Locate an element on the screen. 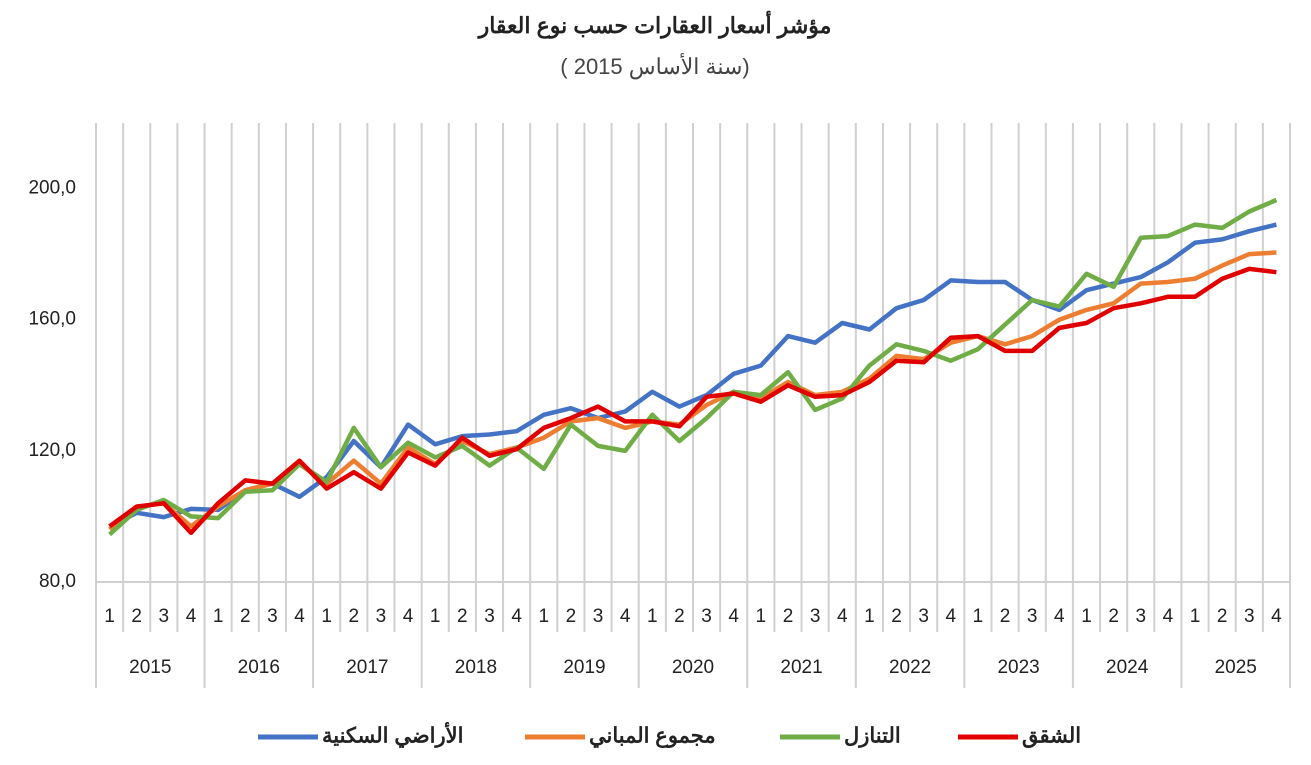  x-group-label: 2015 is located at coordinates (150, 667).